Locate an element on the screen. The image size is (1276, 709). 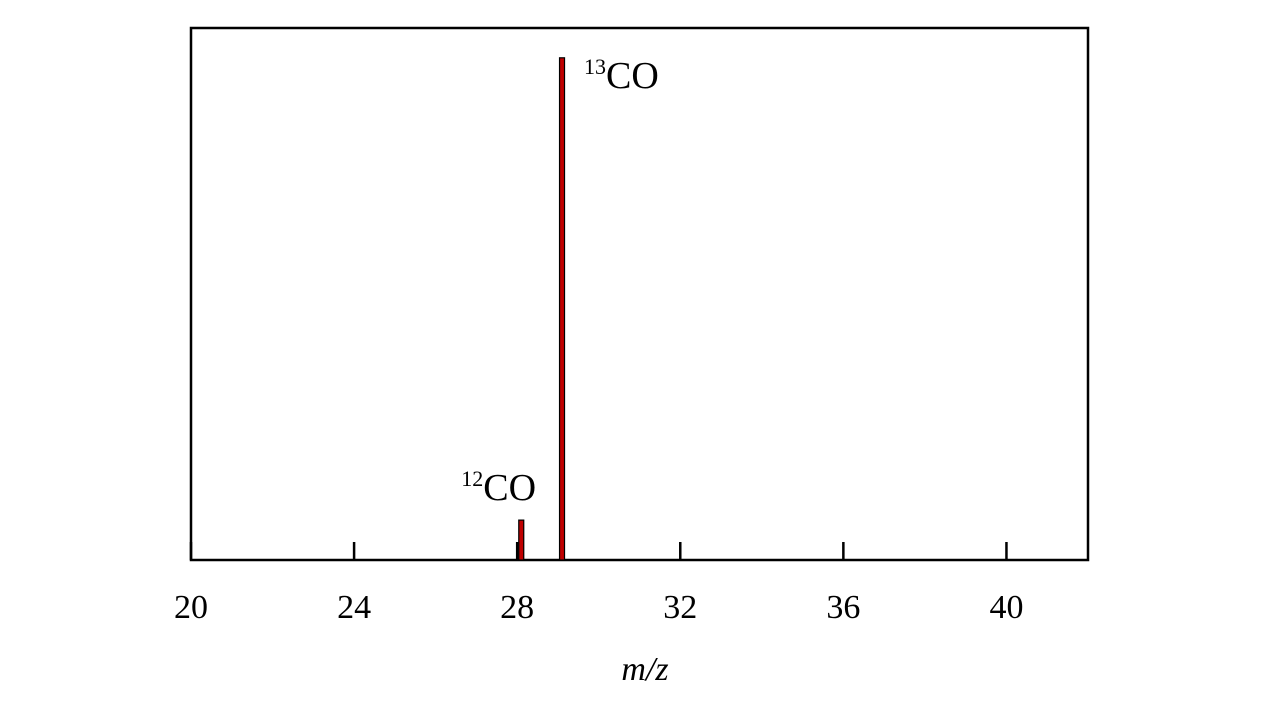
peak-label-sup: 13 is located at coordinates (595, 66).